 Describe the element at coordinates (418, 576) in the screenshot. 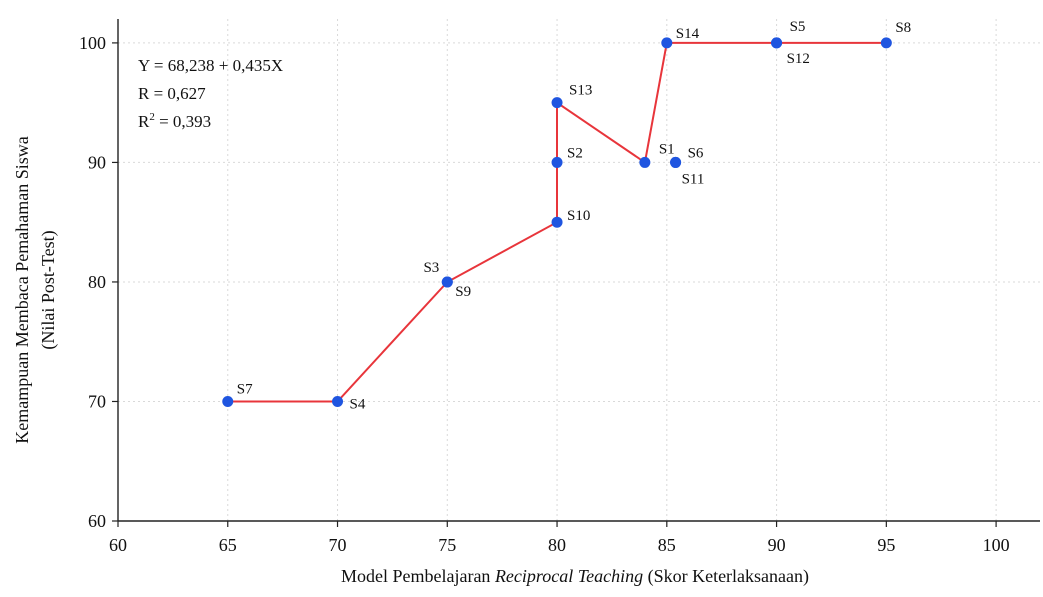

I see `x-axis-title-prefix: Model Pembelajaran` at that location.